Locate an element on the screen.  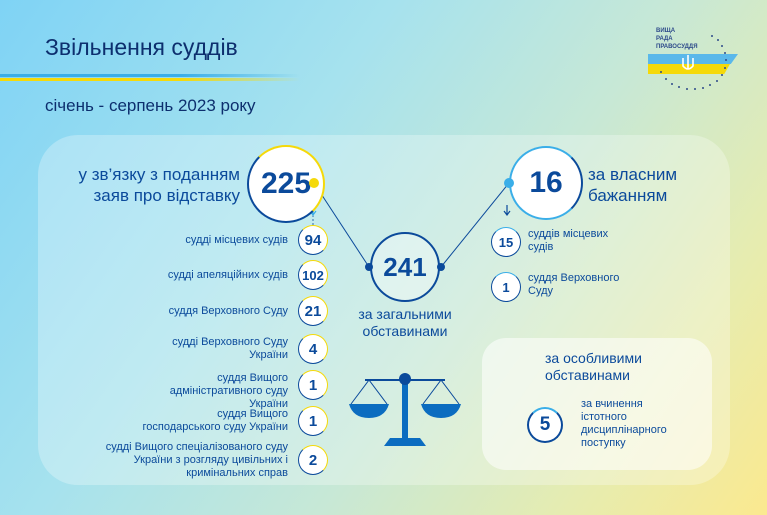
resignation-item-value: 102 is located at coordinates (313, 275).